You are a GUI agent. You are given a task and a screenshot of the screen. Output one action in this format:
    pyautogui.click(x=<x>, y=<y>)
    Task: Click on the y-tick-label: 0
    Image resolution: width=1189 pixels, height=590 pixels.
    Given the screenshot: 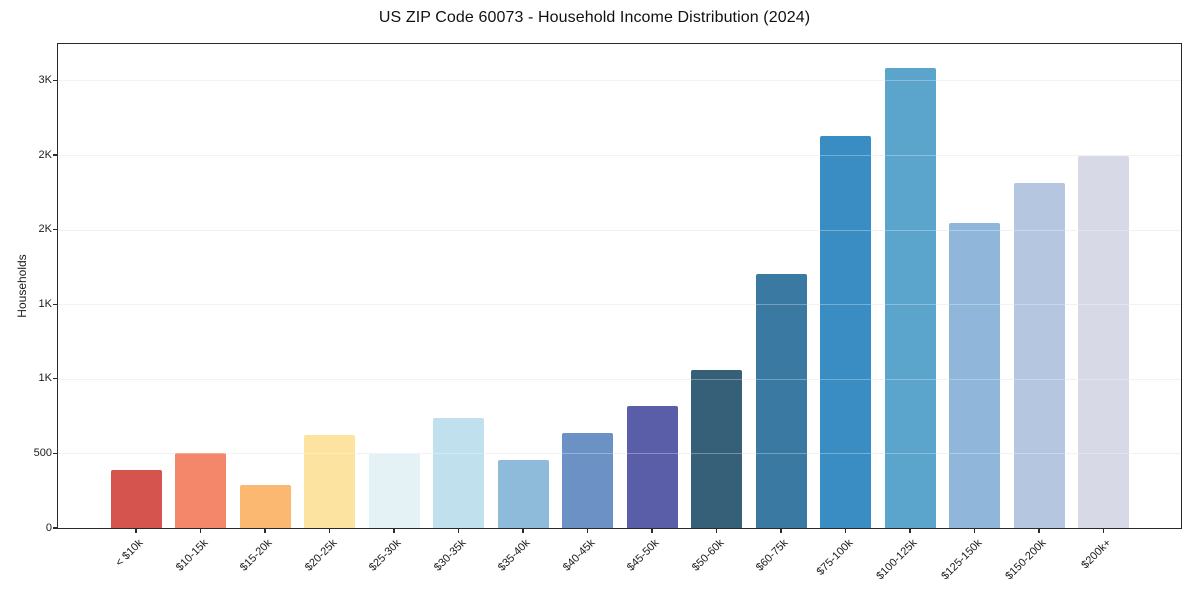 What is the action you would take?
    pyautogui.click(x=48, y=527)
    